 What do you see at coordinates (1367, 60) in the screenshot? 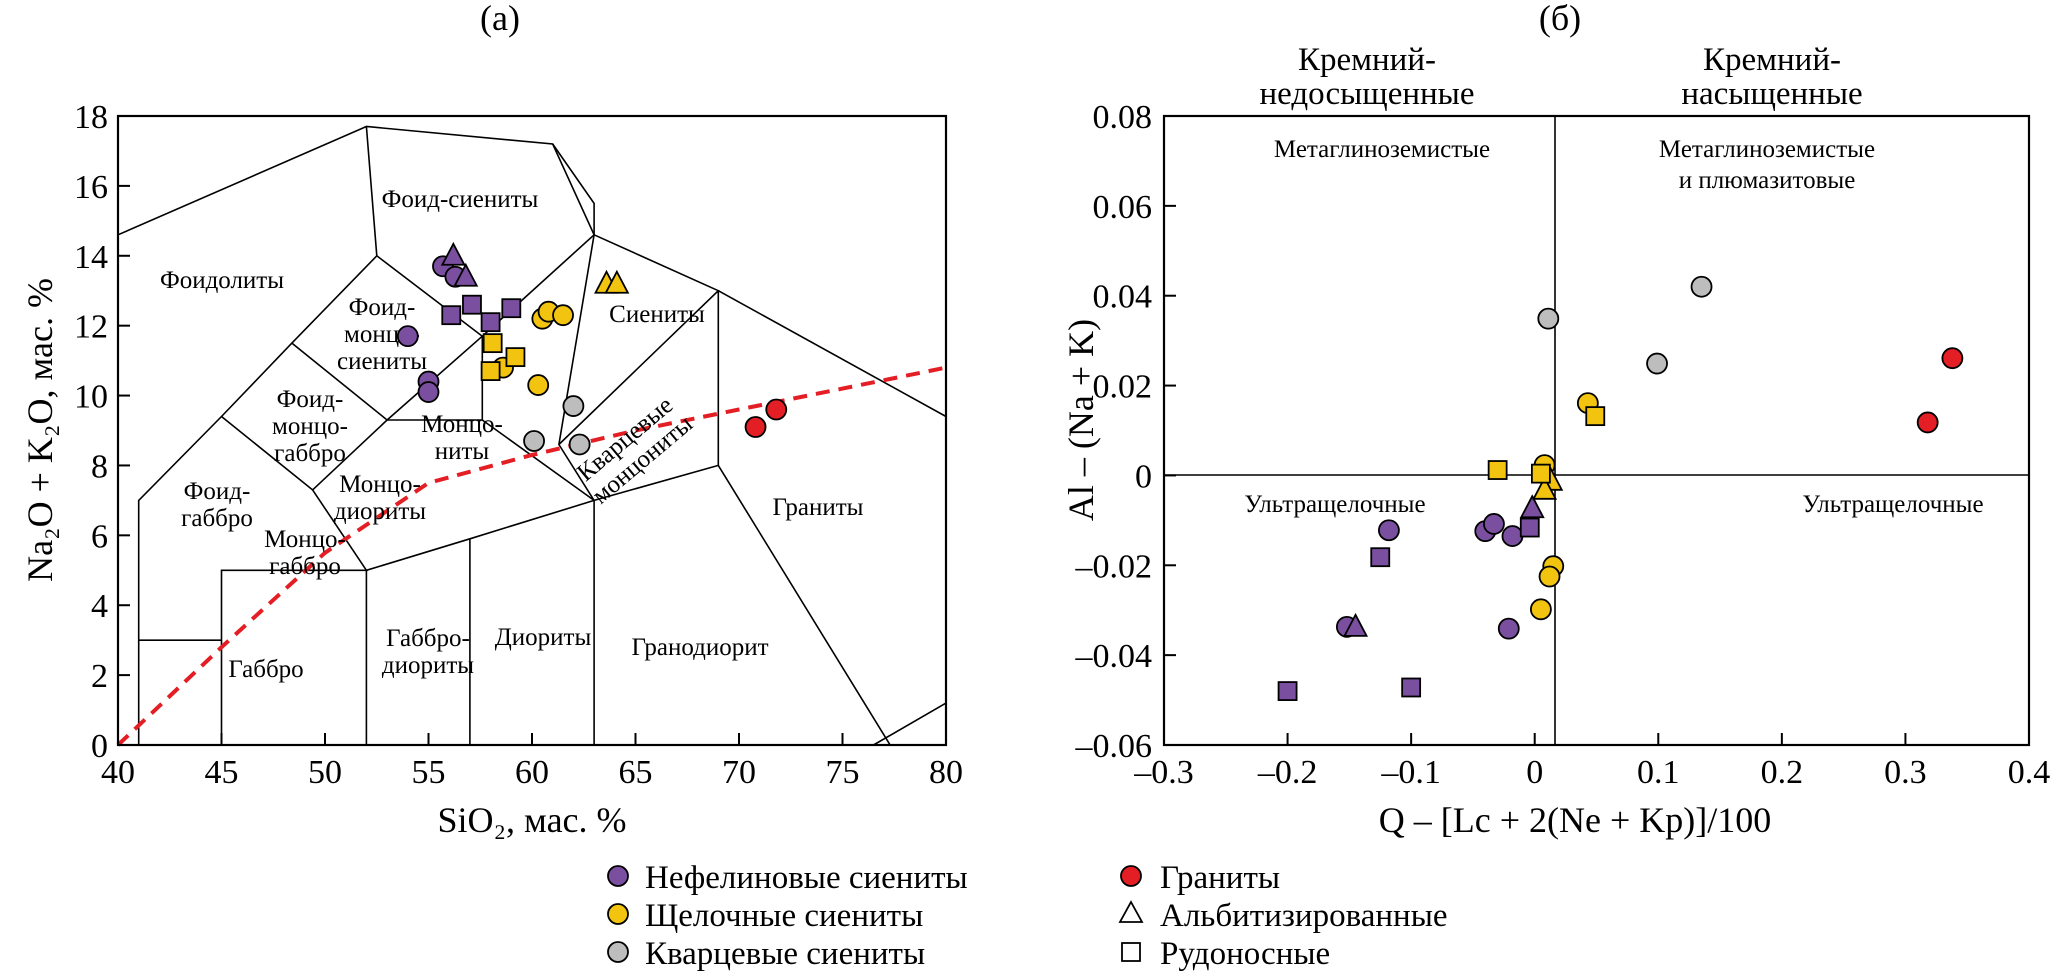
I see `header-undersaturated-1: Кремний-` at bounding box center [1367, 60].